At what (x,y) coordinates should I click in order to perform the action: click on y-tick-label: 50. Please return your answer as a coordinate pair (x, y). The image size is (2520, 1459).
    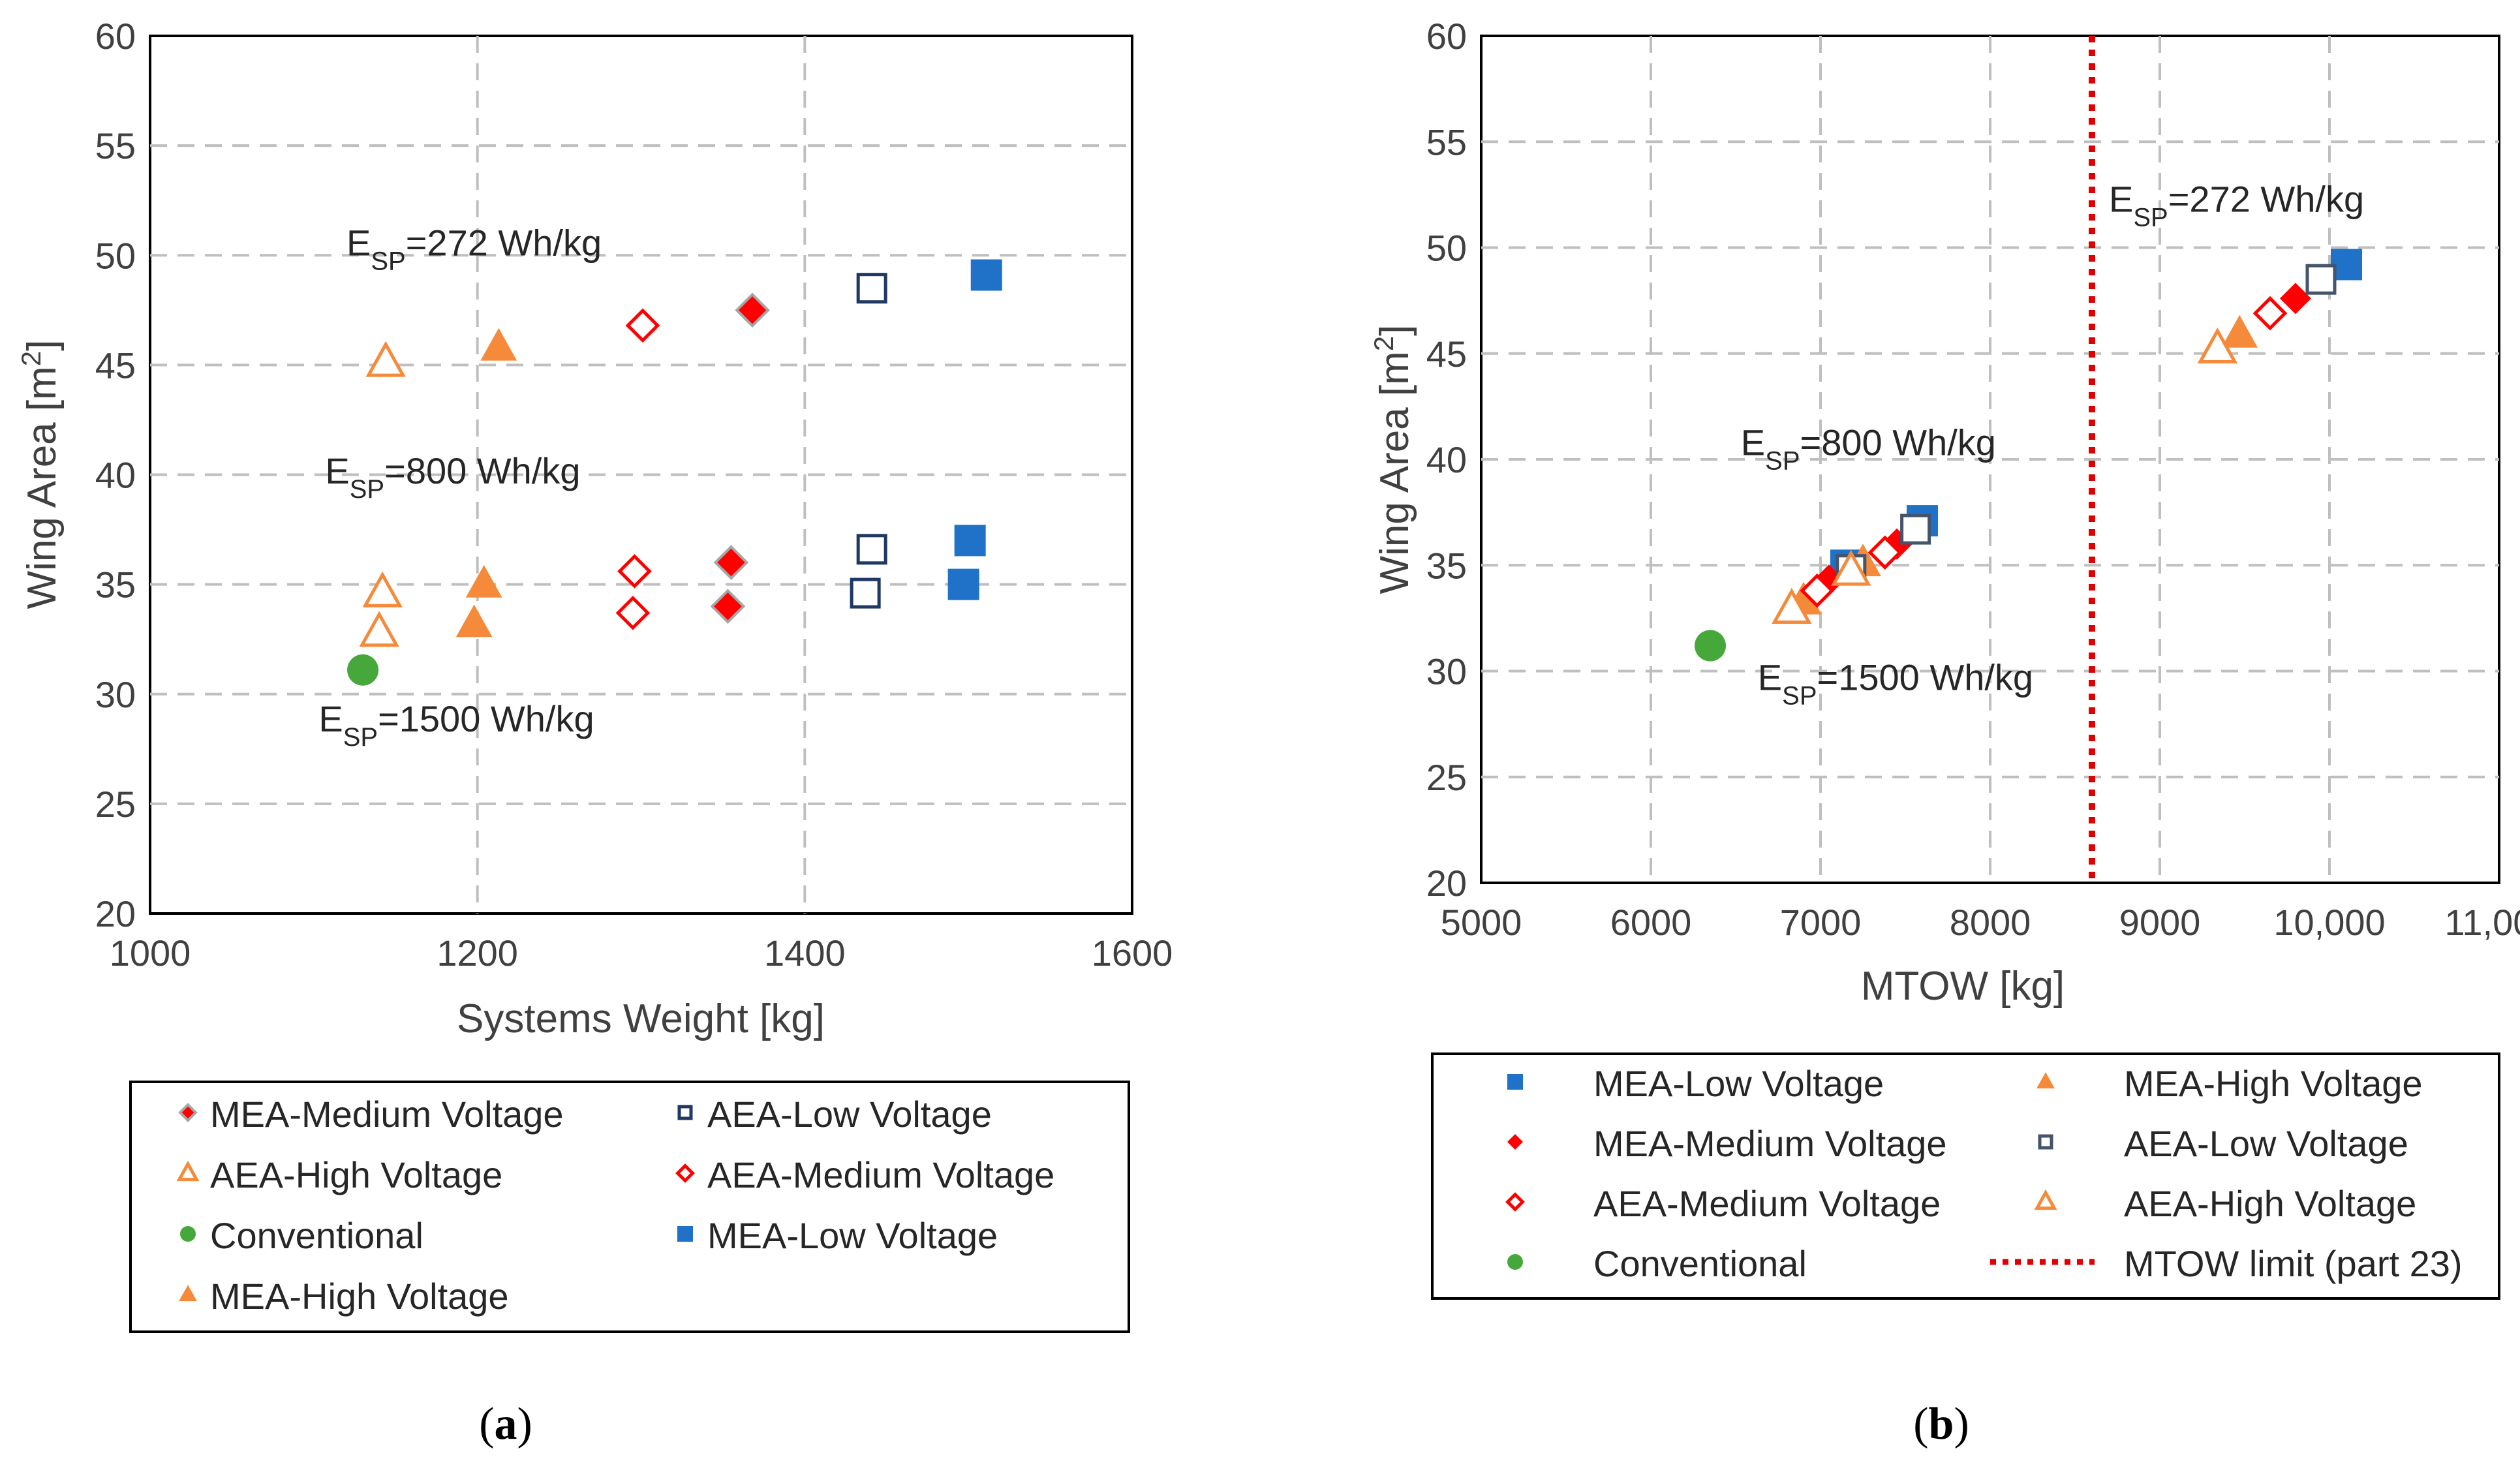
    Looking at the image, I should click on (1447, 248).